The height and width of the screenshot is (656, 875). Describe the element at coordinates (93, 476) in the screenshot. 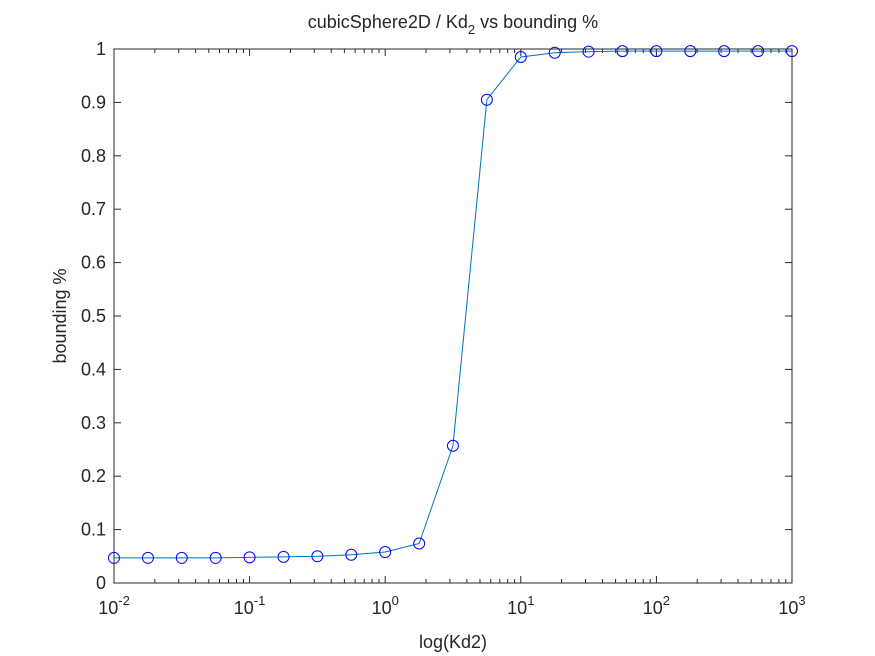

I see `y-tick-label: 0.2` at that location.